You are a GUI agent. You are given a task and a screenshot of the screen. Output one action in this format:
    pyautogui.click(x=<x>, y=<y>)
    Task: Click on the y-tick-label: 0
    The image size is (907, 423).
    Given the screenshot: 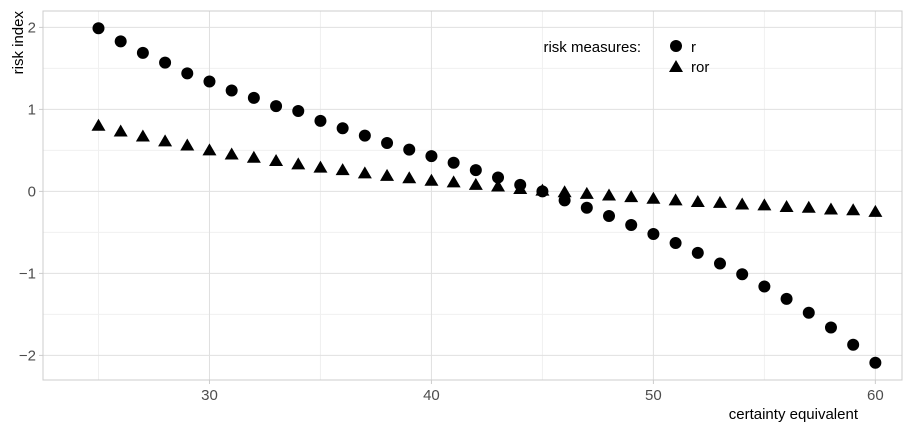 What is the action you would take?
    pyautogui.click(x=32, y=191)
    